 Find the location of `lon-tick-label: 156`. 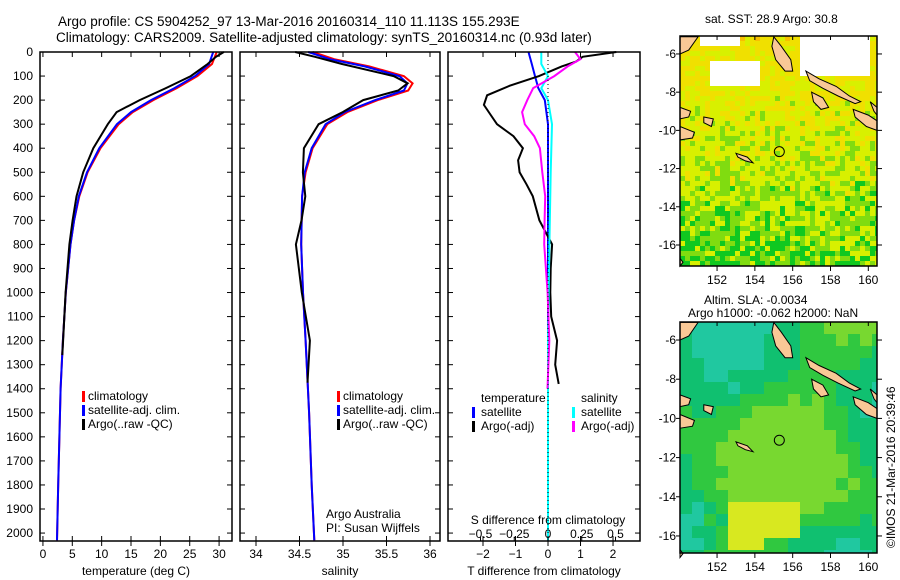

lon-tick-label: 156 is located at coordinates (793, 567).